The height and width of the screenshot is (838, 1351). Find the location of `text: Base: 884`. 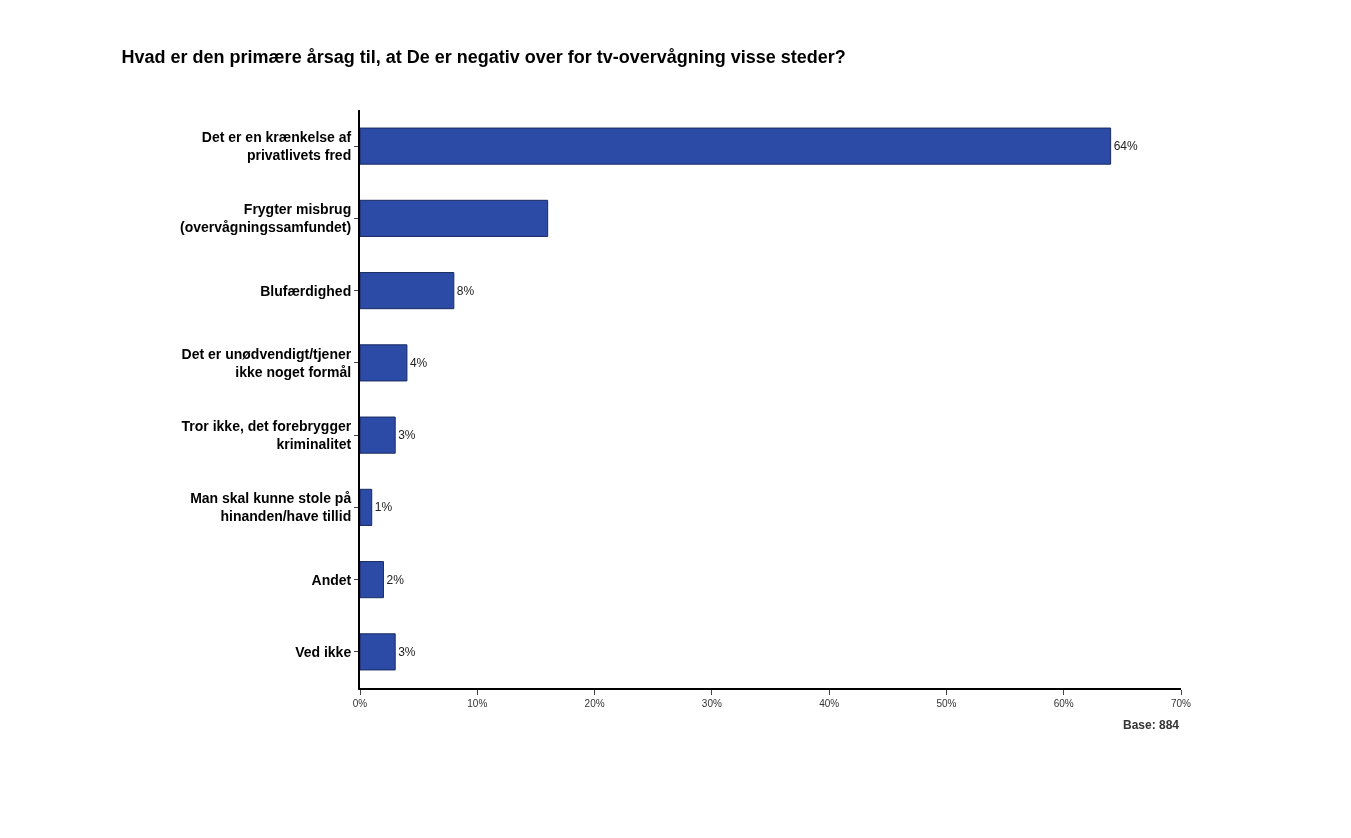

text: Base: 884 is located at coordinates (1151, 725).